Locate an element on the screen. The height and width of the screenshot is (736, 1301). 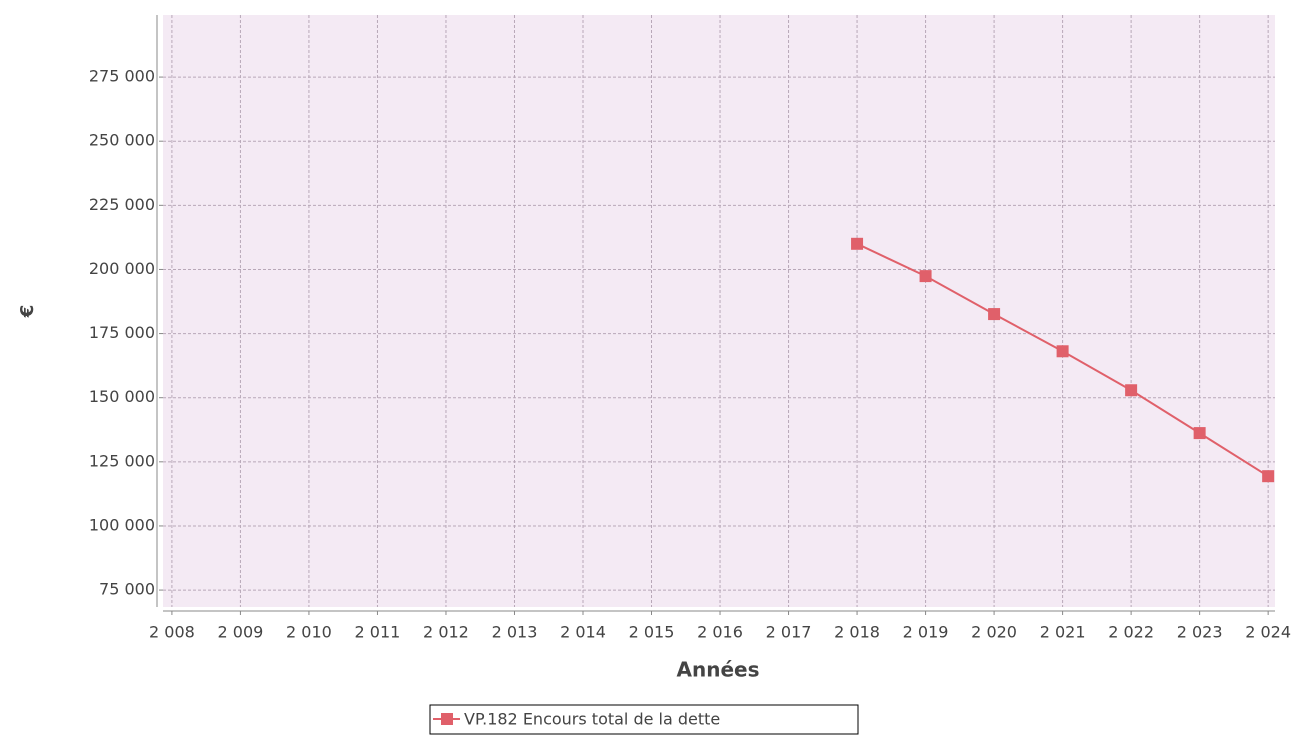
legend-box is located at coordinates (644, 719).